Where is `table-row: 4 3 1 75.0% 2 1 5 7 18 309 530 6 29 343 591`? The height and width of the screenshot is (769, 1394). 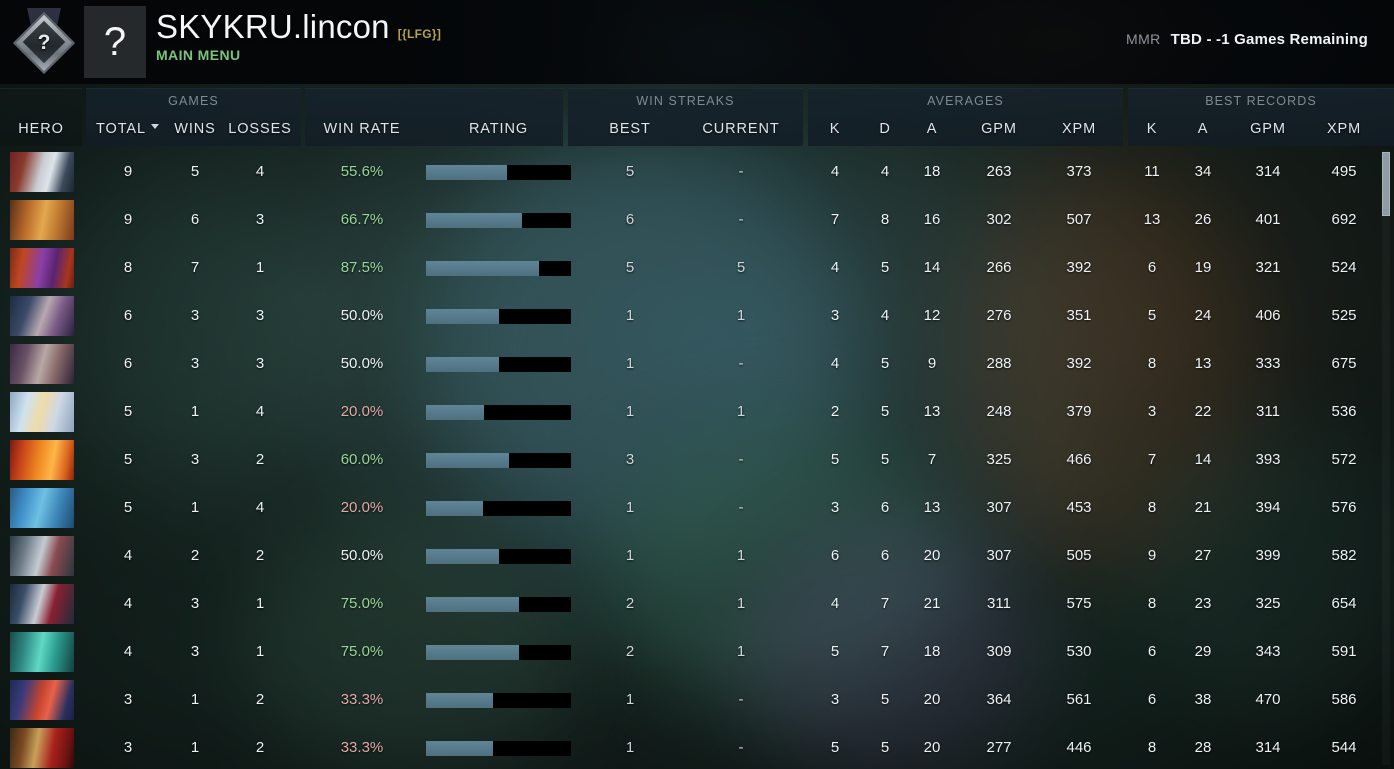 table-row: 4 3 1 75.0% 2 1 5 7 18 309 530 6 29 343 591 is located at coordinates (697, 652).